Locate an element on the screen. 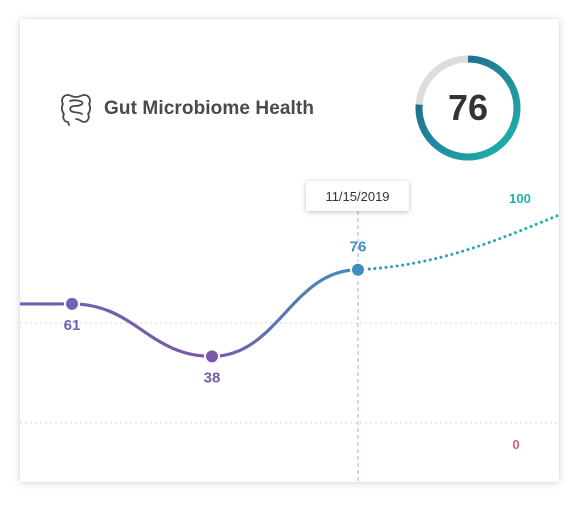 This screenshot has width=579, height=505. intestine-icon is located at coordinates (76, 110).